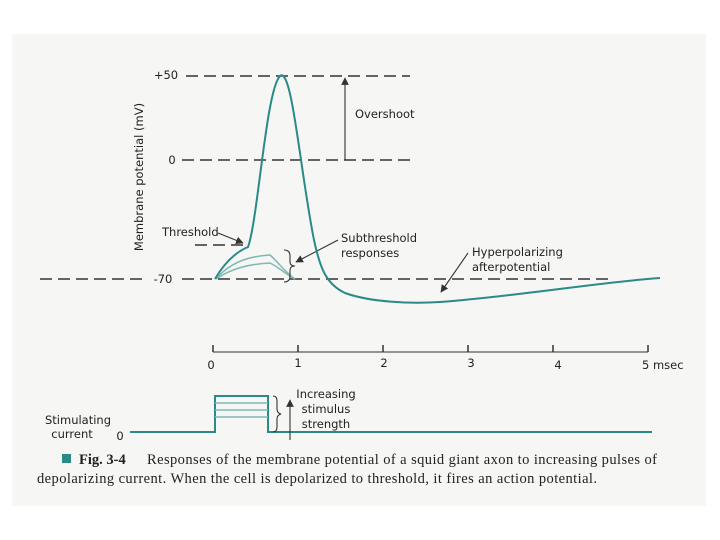 This screenshot has height=540, width=720. What do you see at coordinates (326, 409) in the screenshot?
I see `strength-label: stimulus` at bounding box center [326, 409].